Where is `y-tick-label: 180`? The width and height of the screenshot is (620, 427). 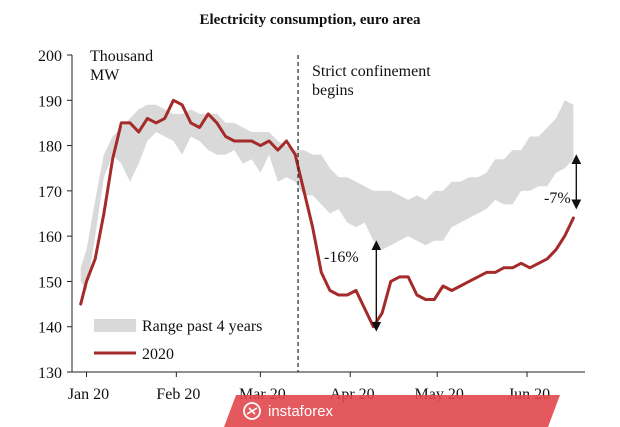 y-tick-label: 180 is located at coordinates (50, 147).